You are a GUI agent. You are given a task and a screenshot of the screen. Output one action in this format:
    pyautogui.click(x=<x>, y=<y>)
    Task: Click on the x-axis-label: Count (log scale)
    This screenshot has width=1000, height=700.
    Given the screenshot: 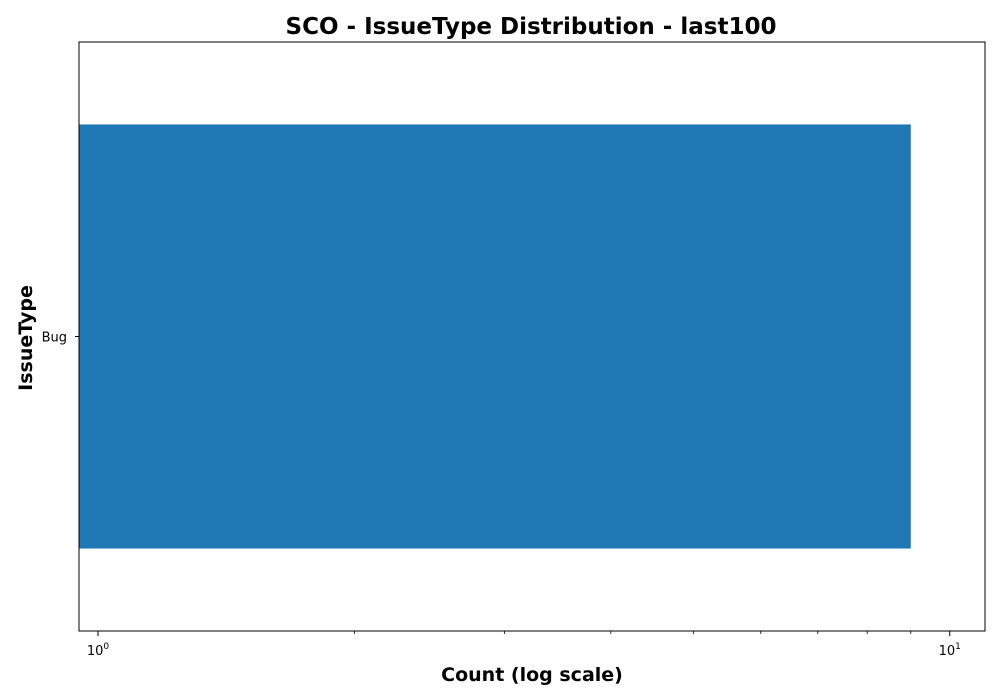 What is the action you would take?
    pyautogui.click(x=532, y=675)
    